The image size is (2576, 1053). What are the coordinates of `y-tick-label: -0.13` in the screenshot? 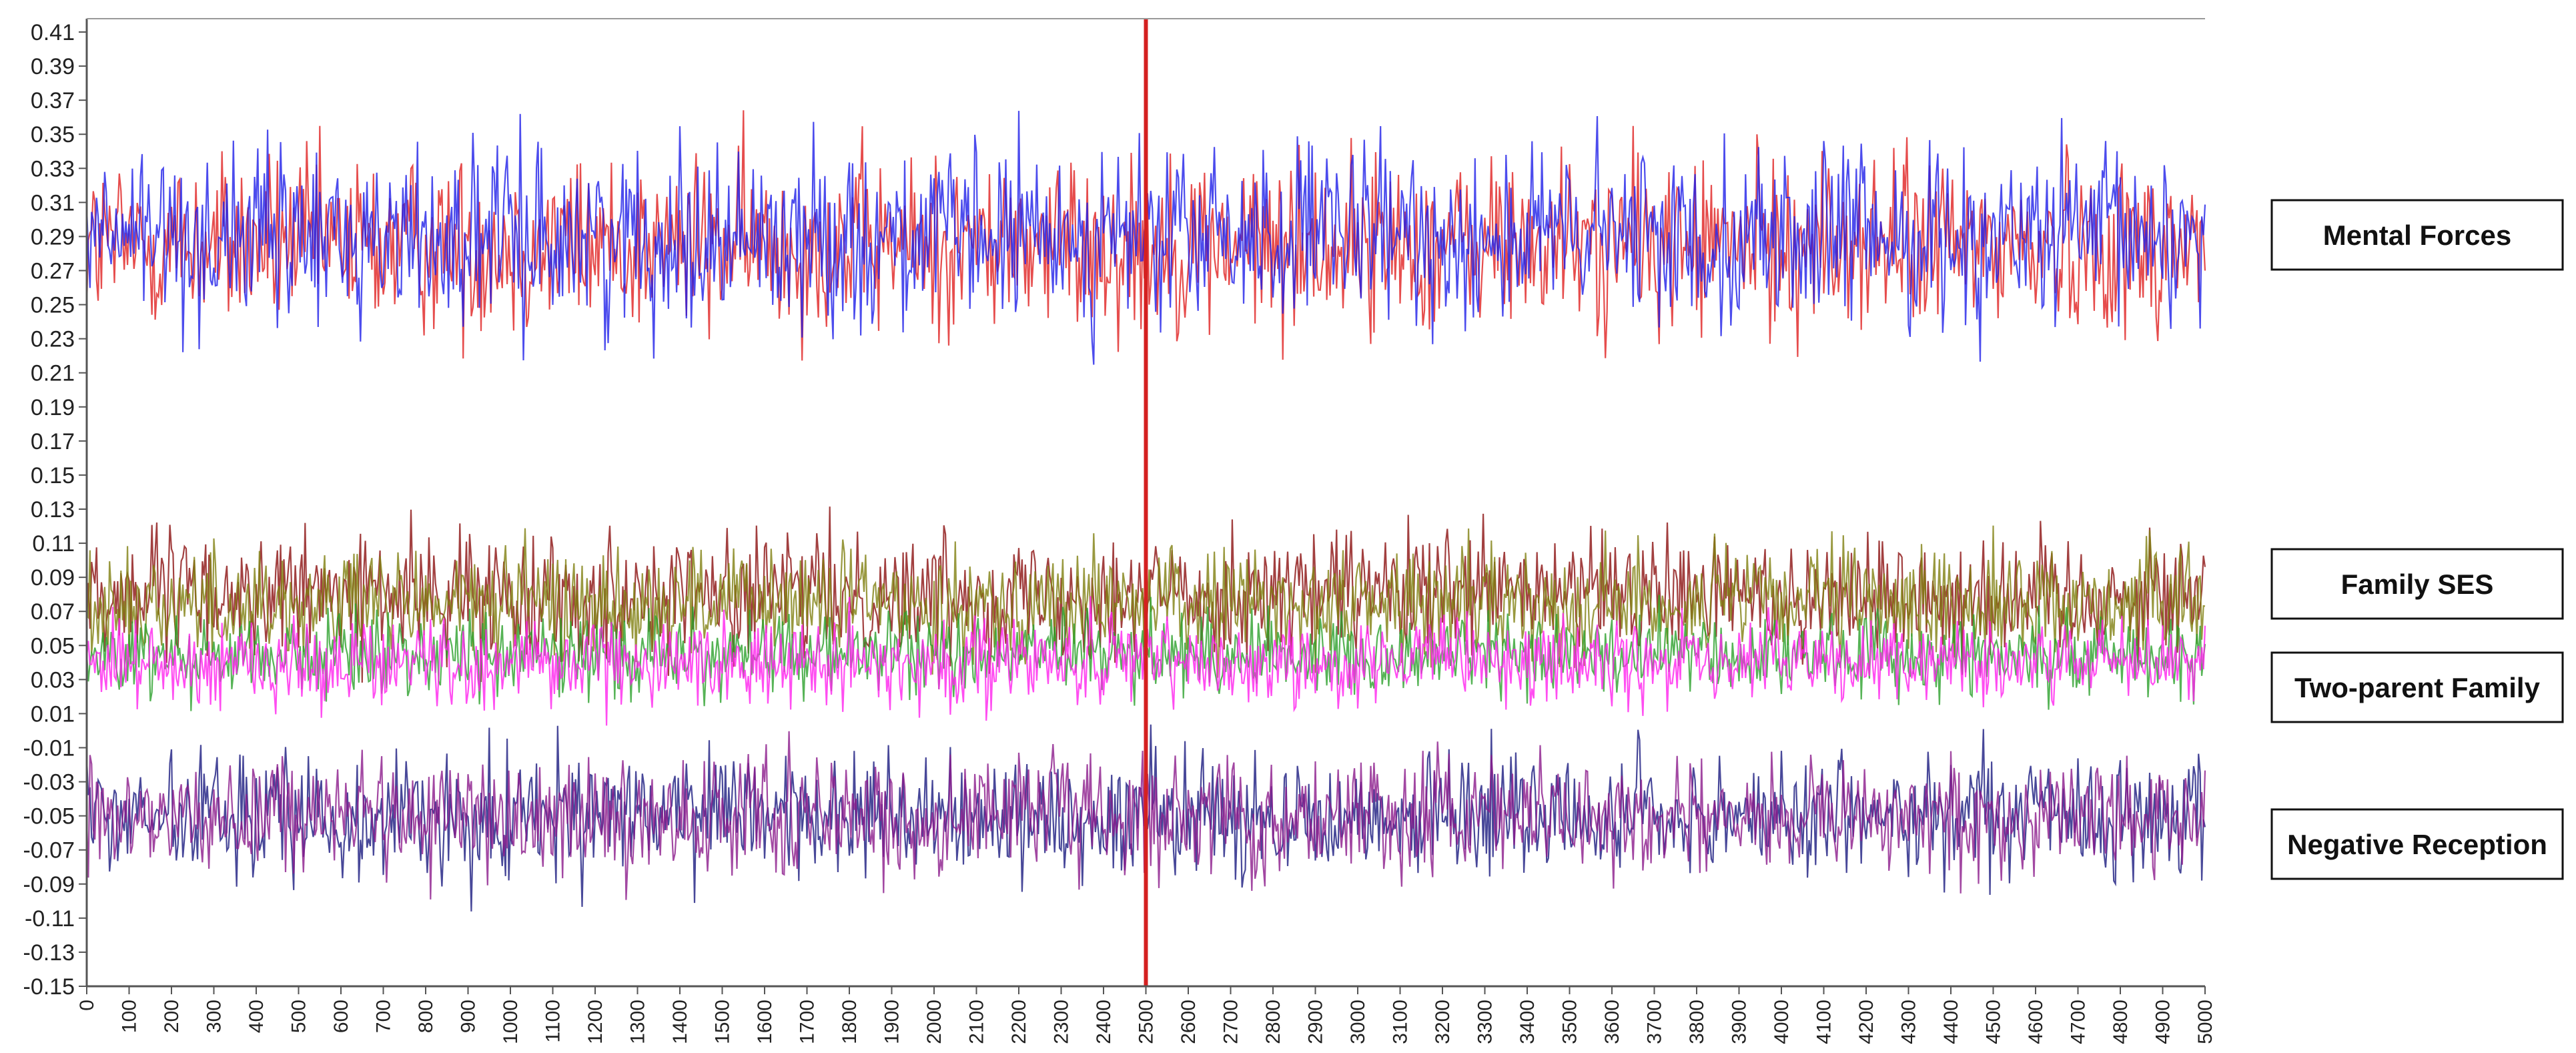 It's located at (49, 953).